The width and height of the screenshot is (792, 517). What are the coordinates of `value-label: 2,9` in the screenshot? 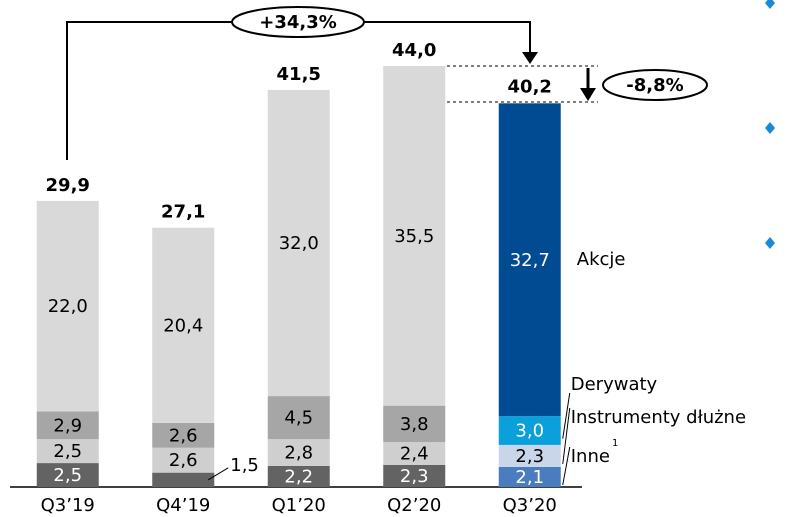 It's located at (67, 425).